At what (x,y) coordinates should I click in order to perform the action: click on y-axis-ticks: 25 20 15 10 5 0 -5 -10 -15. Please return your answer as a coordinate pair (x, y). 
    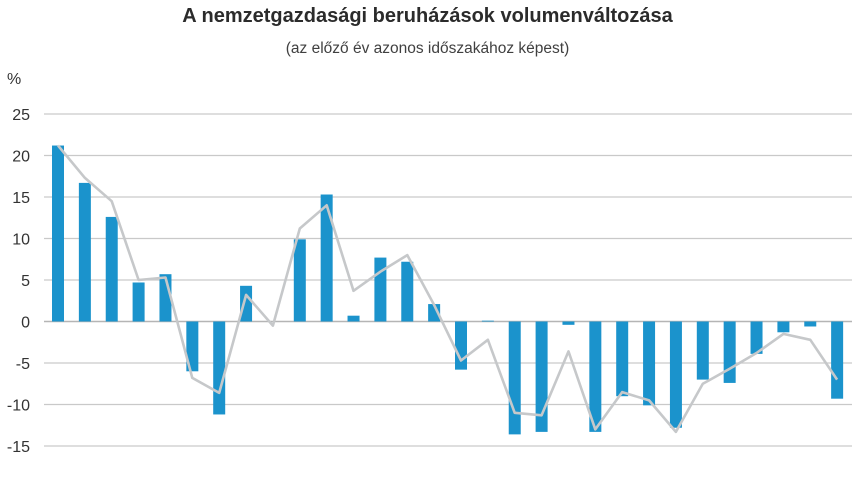
    Looking at the image, I should click on (18, 281).